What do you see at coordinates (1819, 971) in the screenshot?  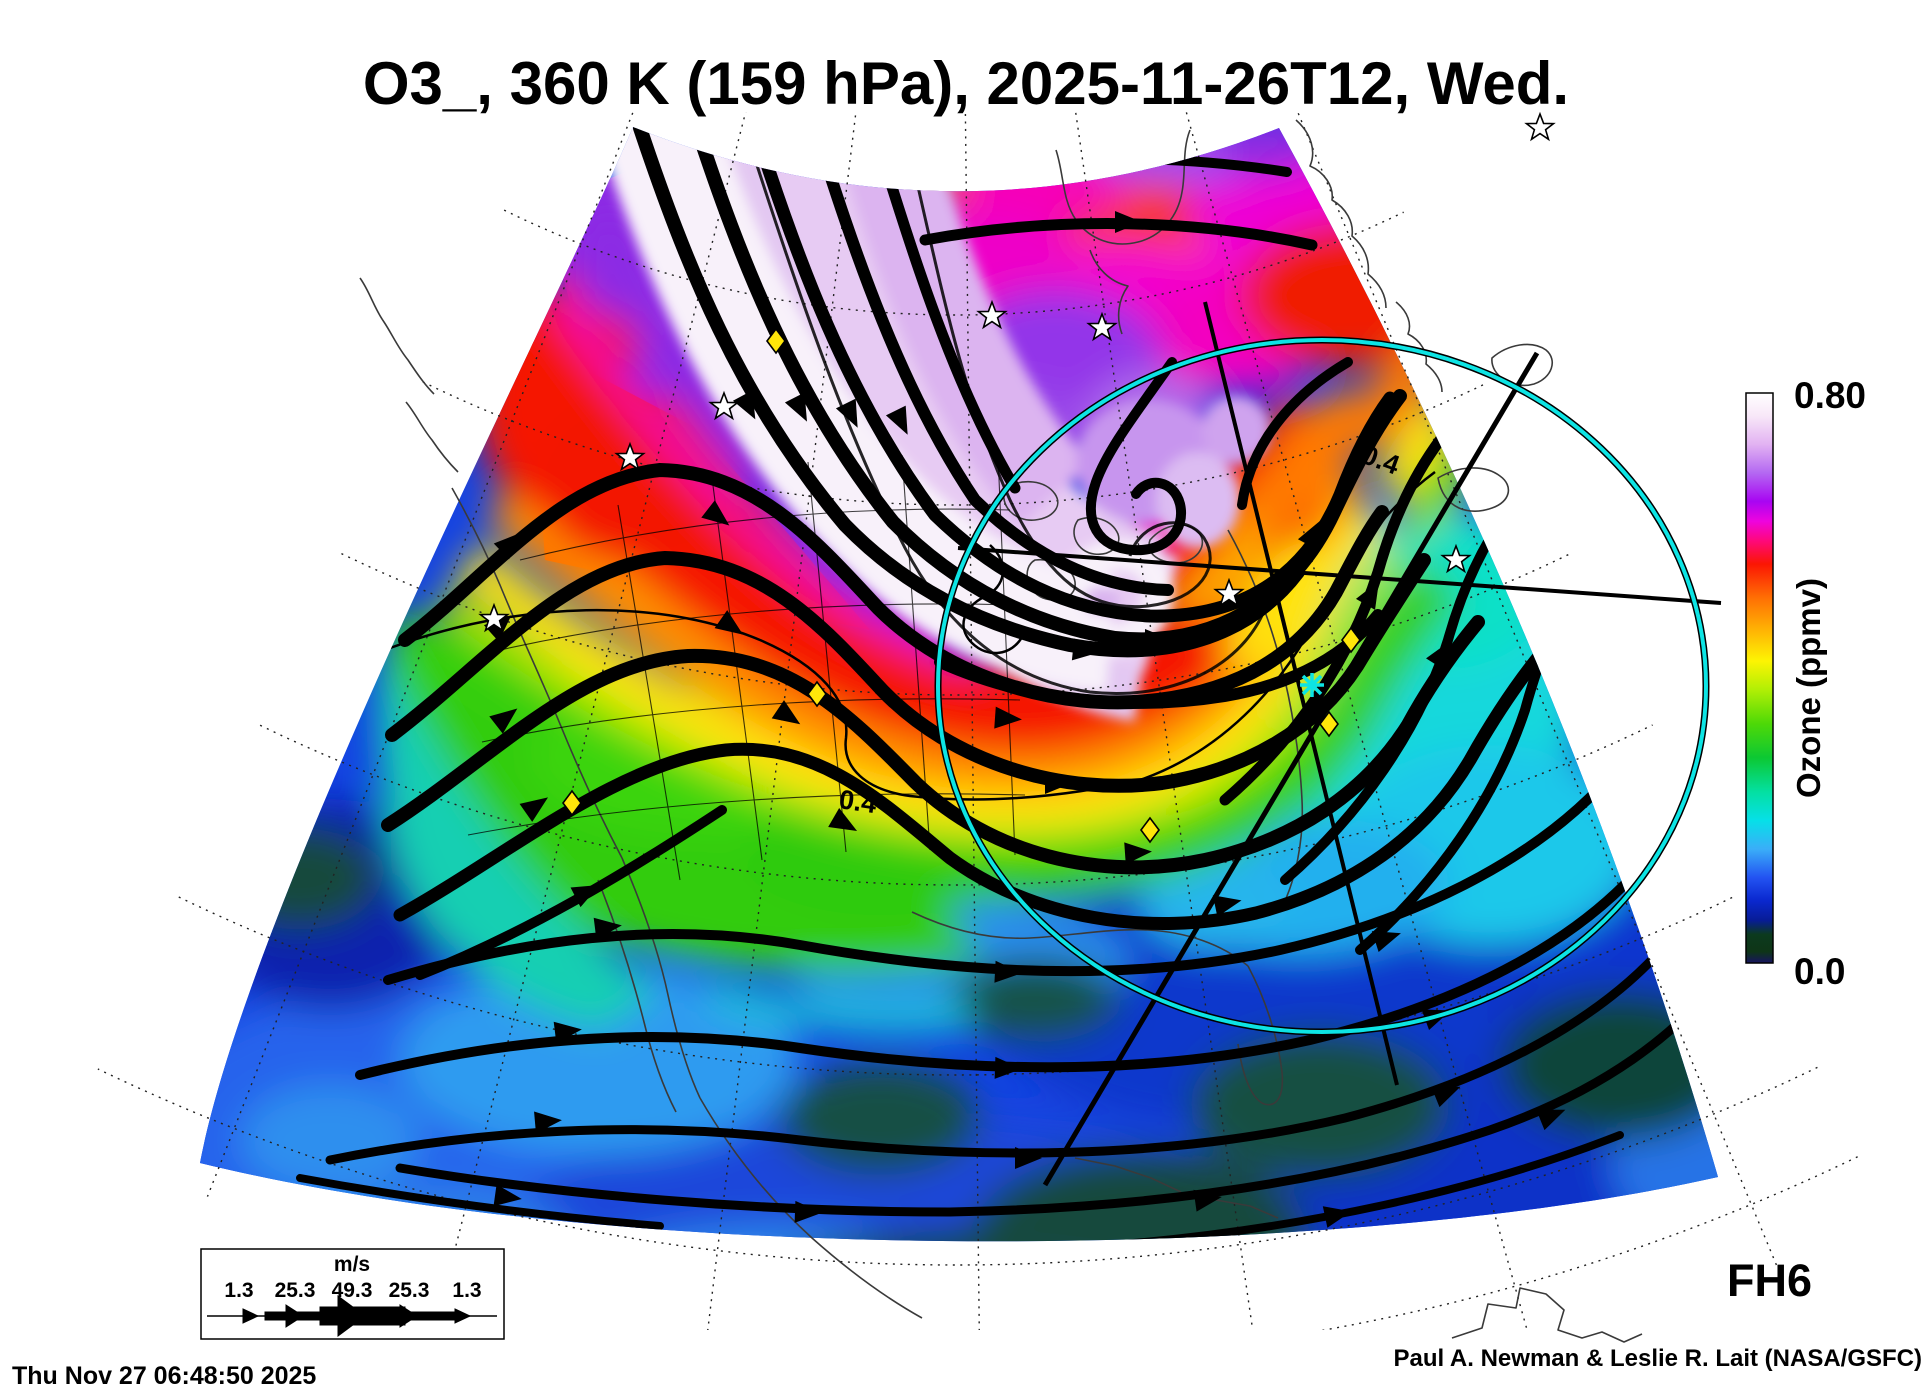 I see `svg-text: 0.0` at bounding box center [1819, 971].